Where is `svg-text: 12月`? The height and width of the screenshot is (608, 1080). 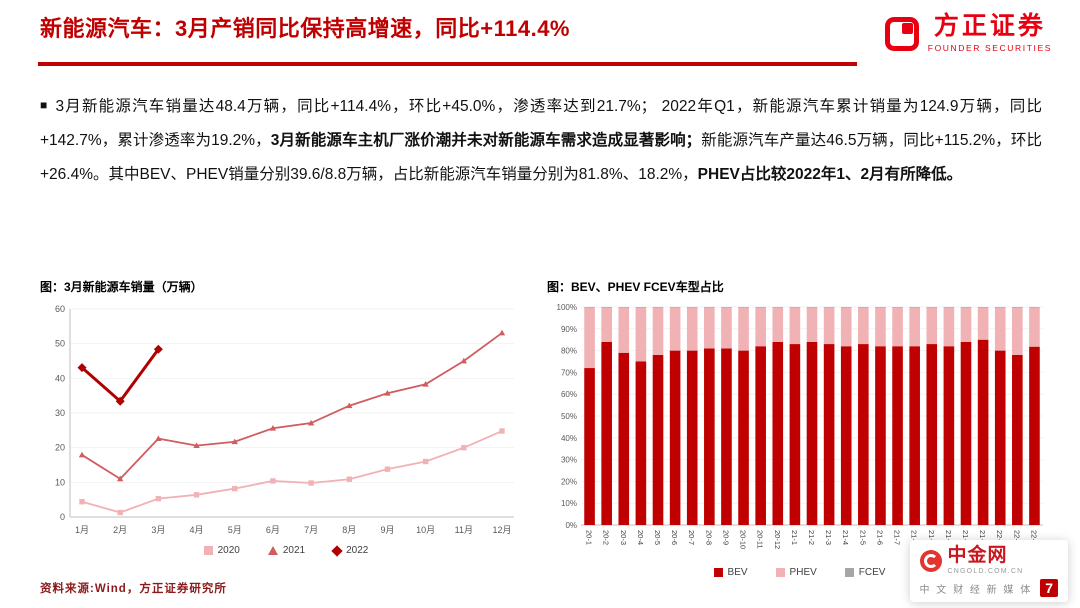
svg-text: 12月 is located at coordinates (501, 530).